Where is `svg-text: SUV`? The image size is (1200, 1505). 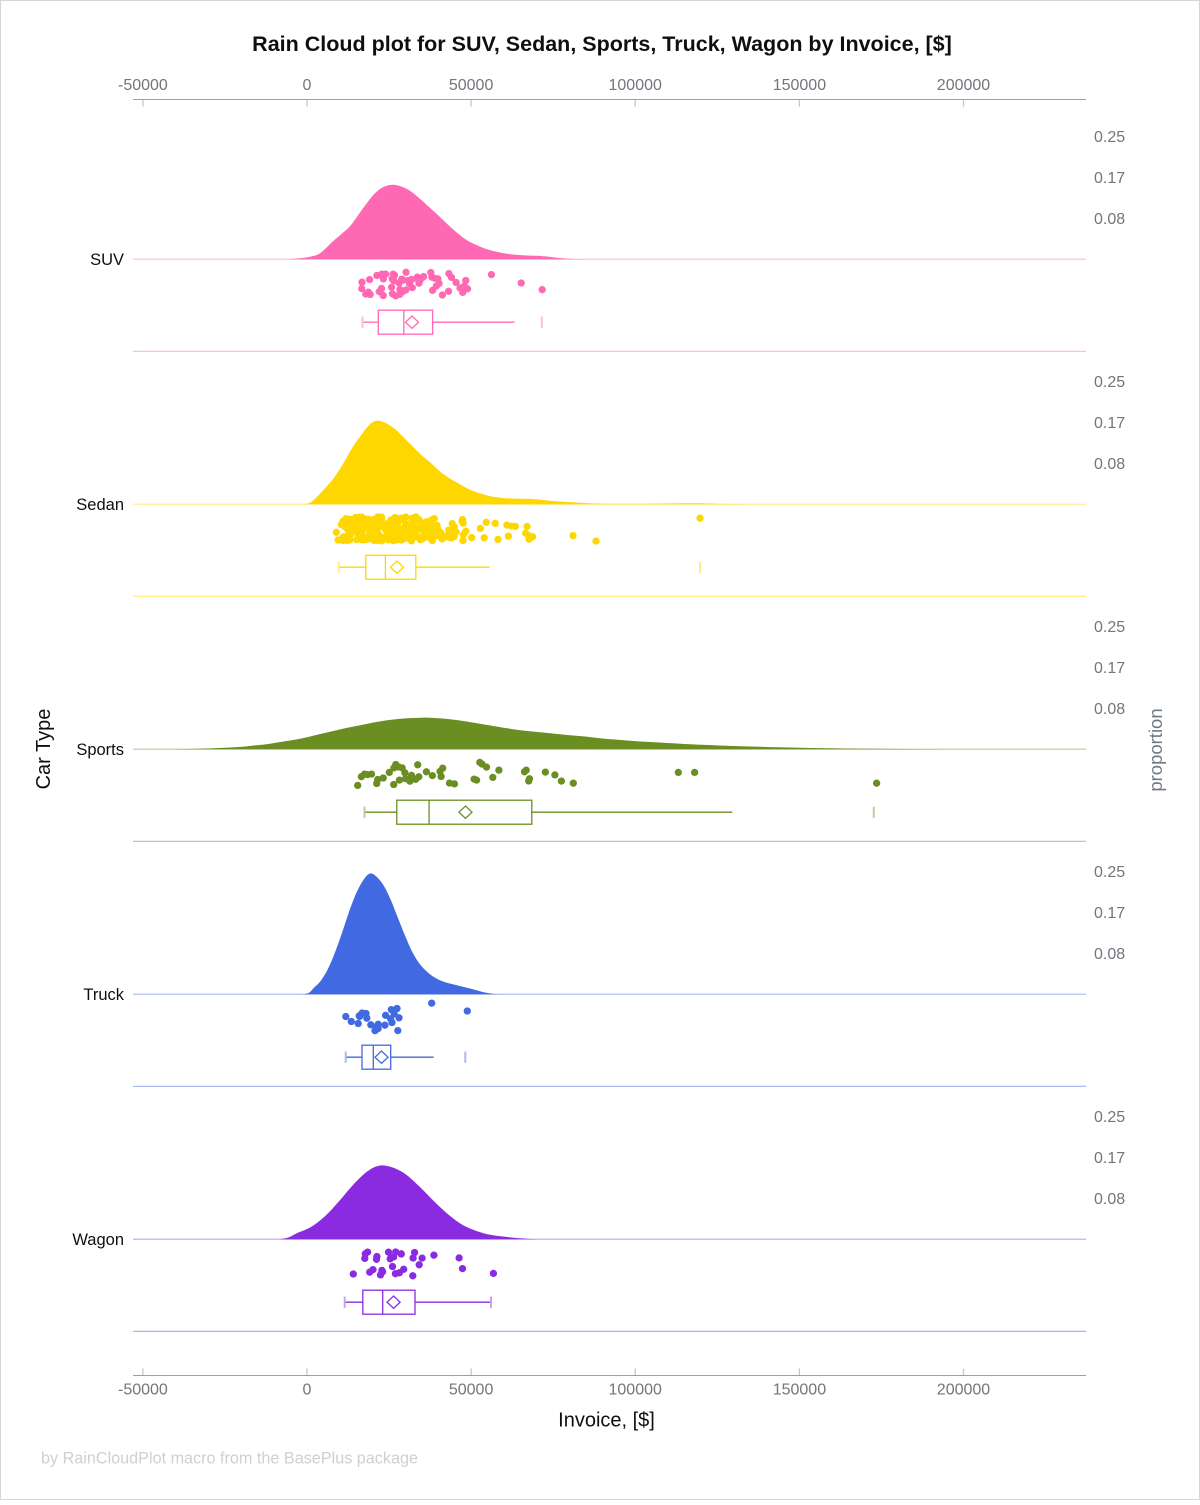 svg-text: SUV is located at coordinates (107, 260).